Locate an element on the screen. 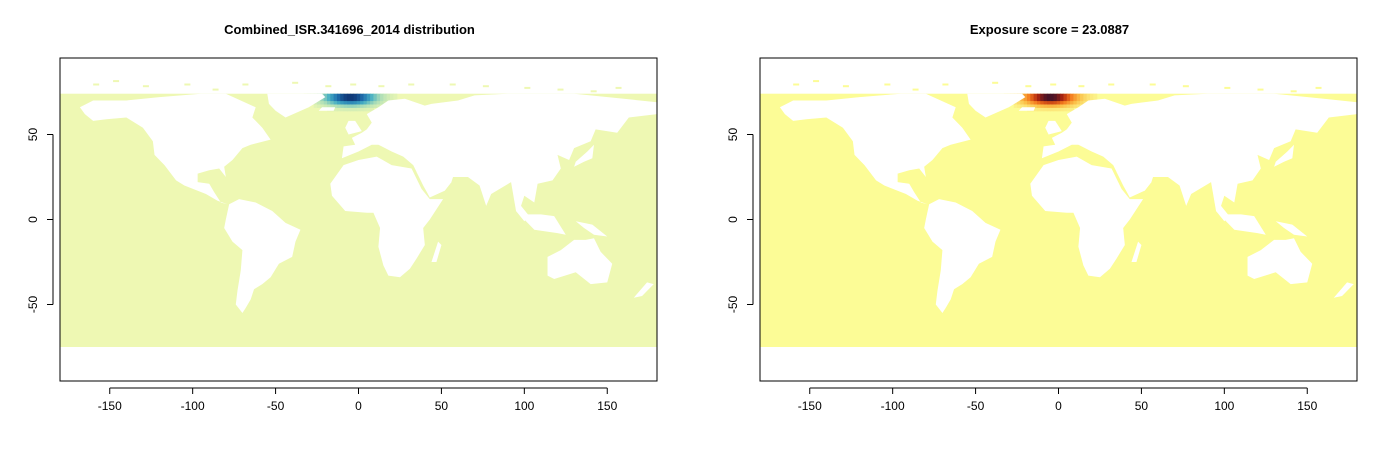 The image size is (1399, 455). land-japan is located at coordinates (1284, 155).